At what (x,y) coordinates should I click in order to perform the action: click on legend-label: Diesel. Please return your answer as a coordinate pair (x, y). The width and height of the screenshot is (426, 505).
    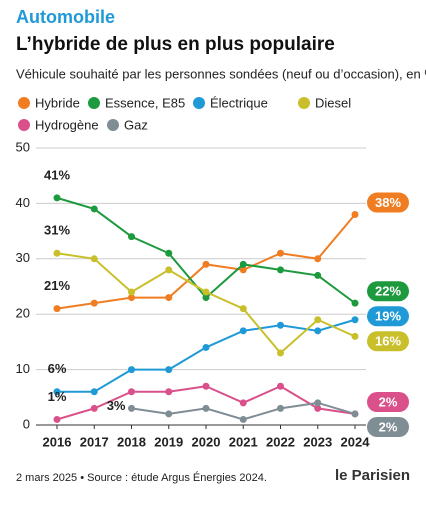
    Looking at the image, I should click on (333, 102).